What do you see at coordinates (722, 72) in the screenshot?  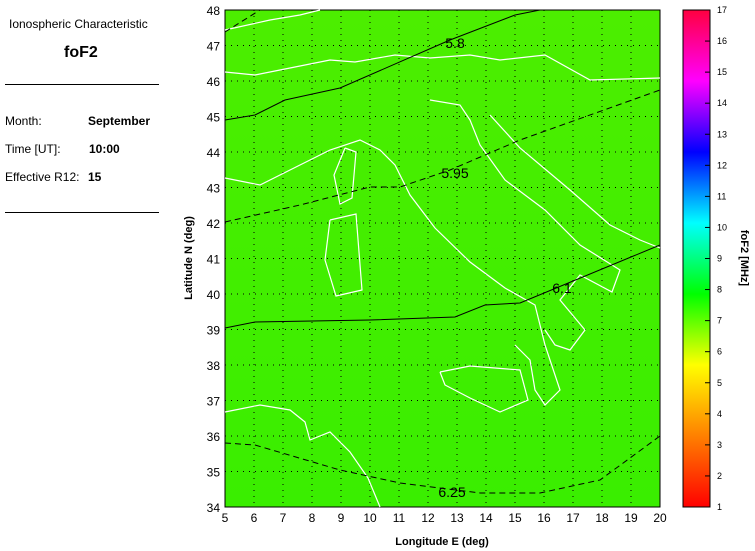 I see `colorbar-tick-label: 15` at bounding box center [722, 72].